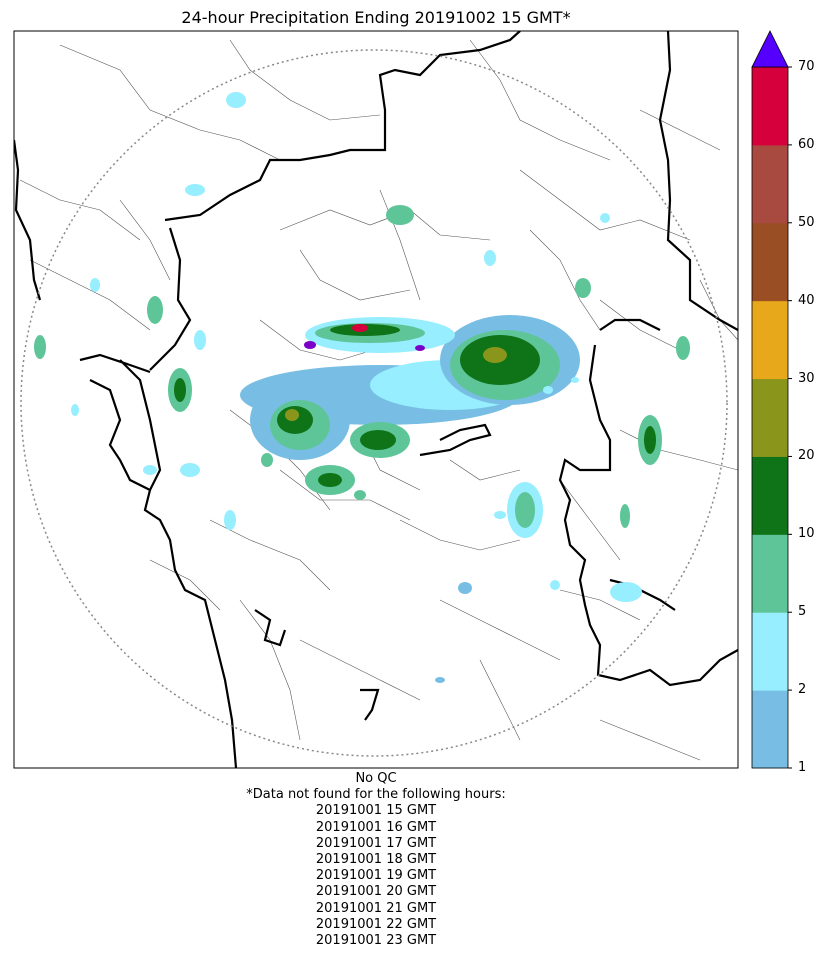  What do you see at coordinates (806, 534) in the screenshot?
I see `colorbar-tick-label: 10` at bounding box center [806, 534].